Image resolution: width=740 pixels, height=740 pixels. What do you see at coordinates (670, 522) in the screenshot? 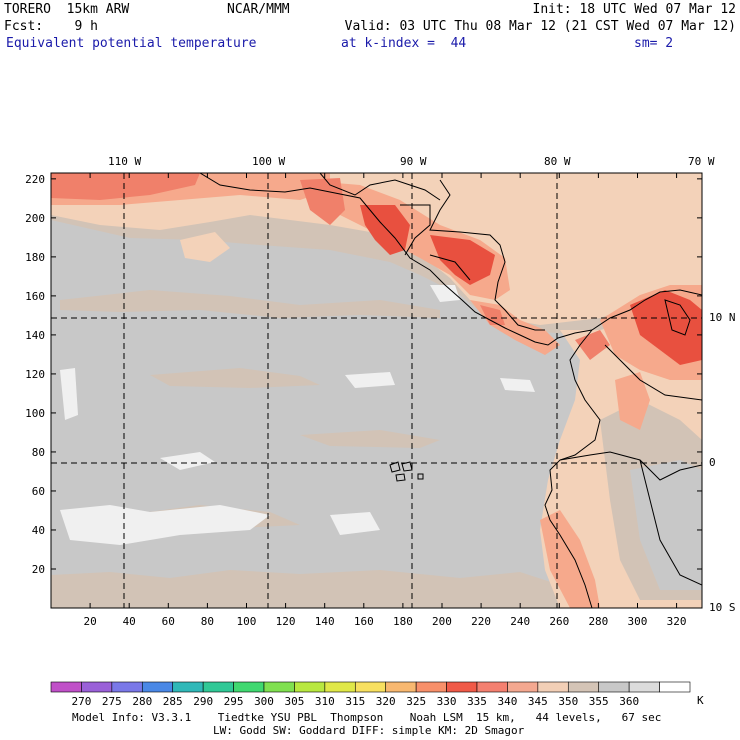
I see `border-peru` at bounding box center [670, 522].